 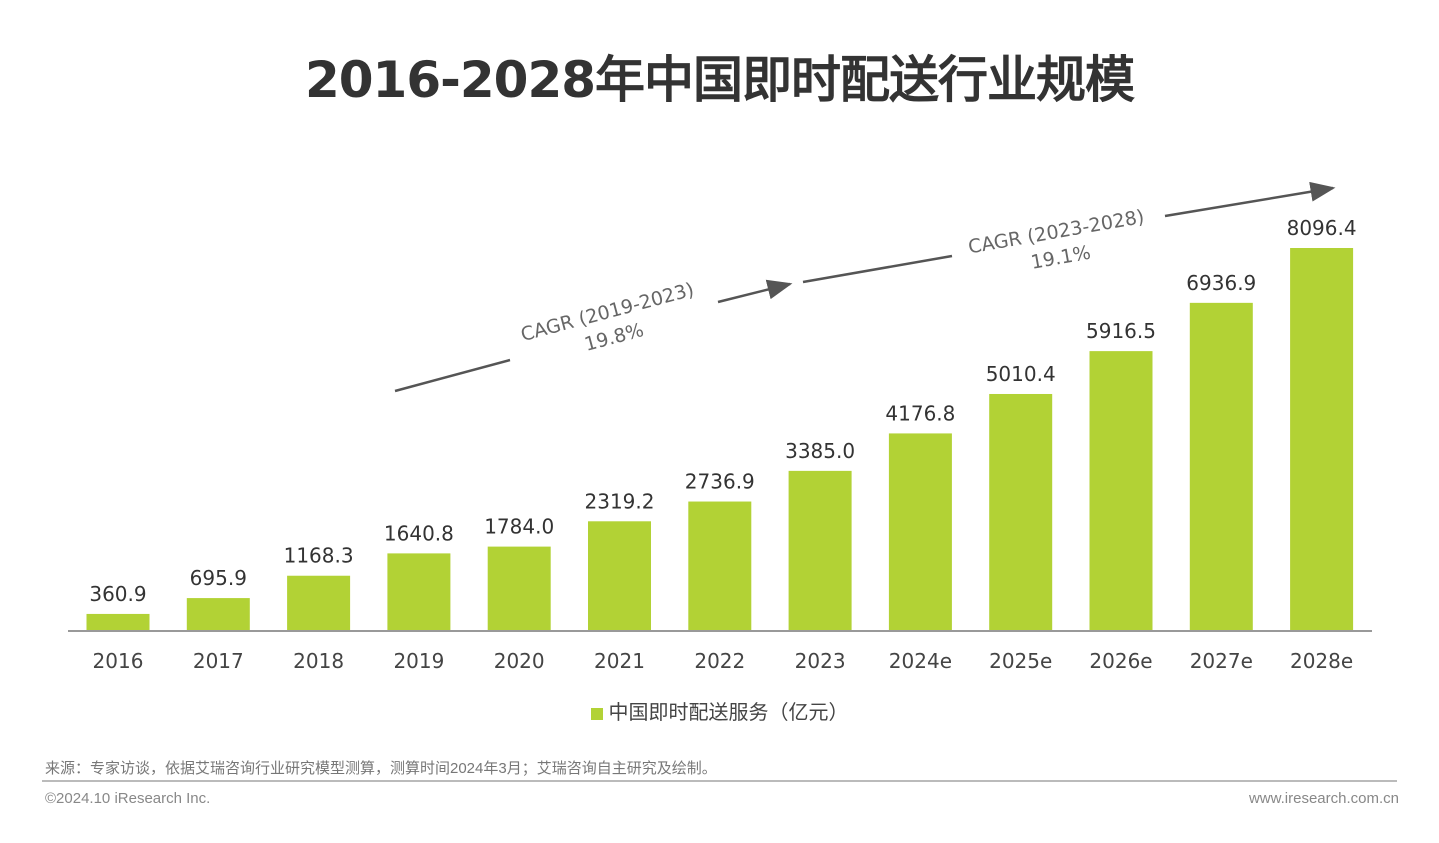 I want to click on x-tick-label: 2022, so click(x=719, y=661).